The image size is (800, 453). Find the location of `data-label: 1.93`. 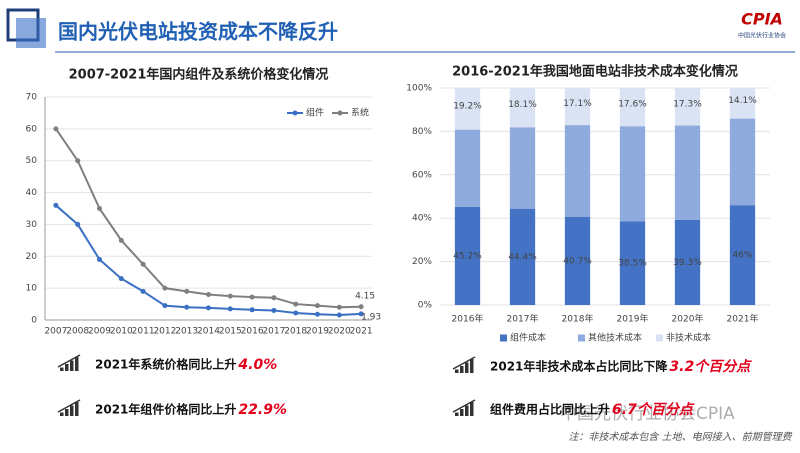

data-label: 1.93 is located at coordinates (371, 317).